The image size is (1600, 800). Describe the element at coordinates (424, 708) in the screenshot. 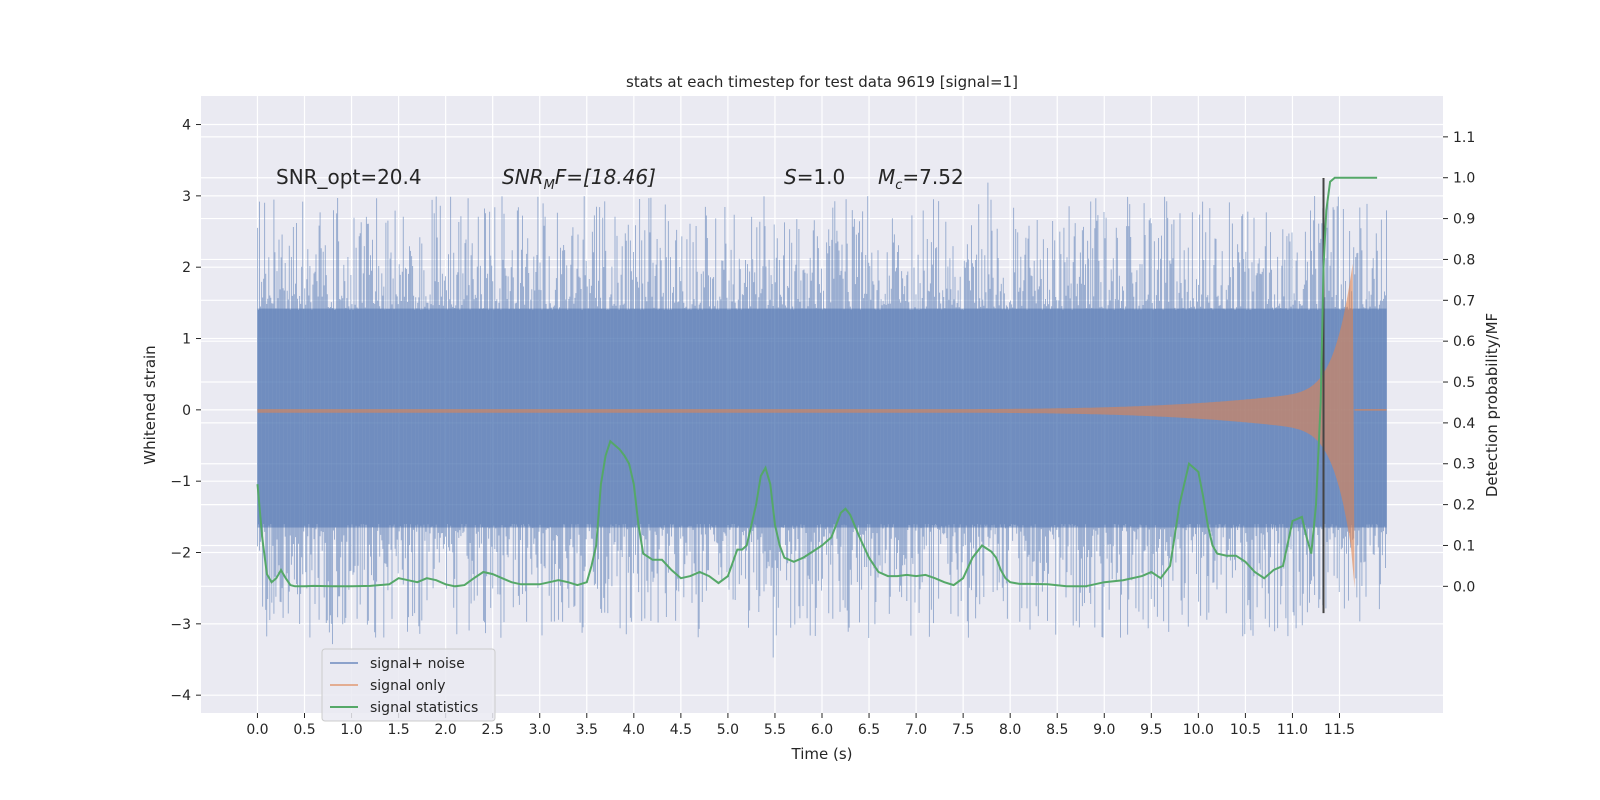

I see `legend-label-signal-statistics: signal statistics` at that location.